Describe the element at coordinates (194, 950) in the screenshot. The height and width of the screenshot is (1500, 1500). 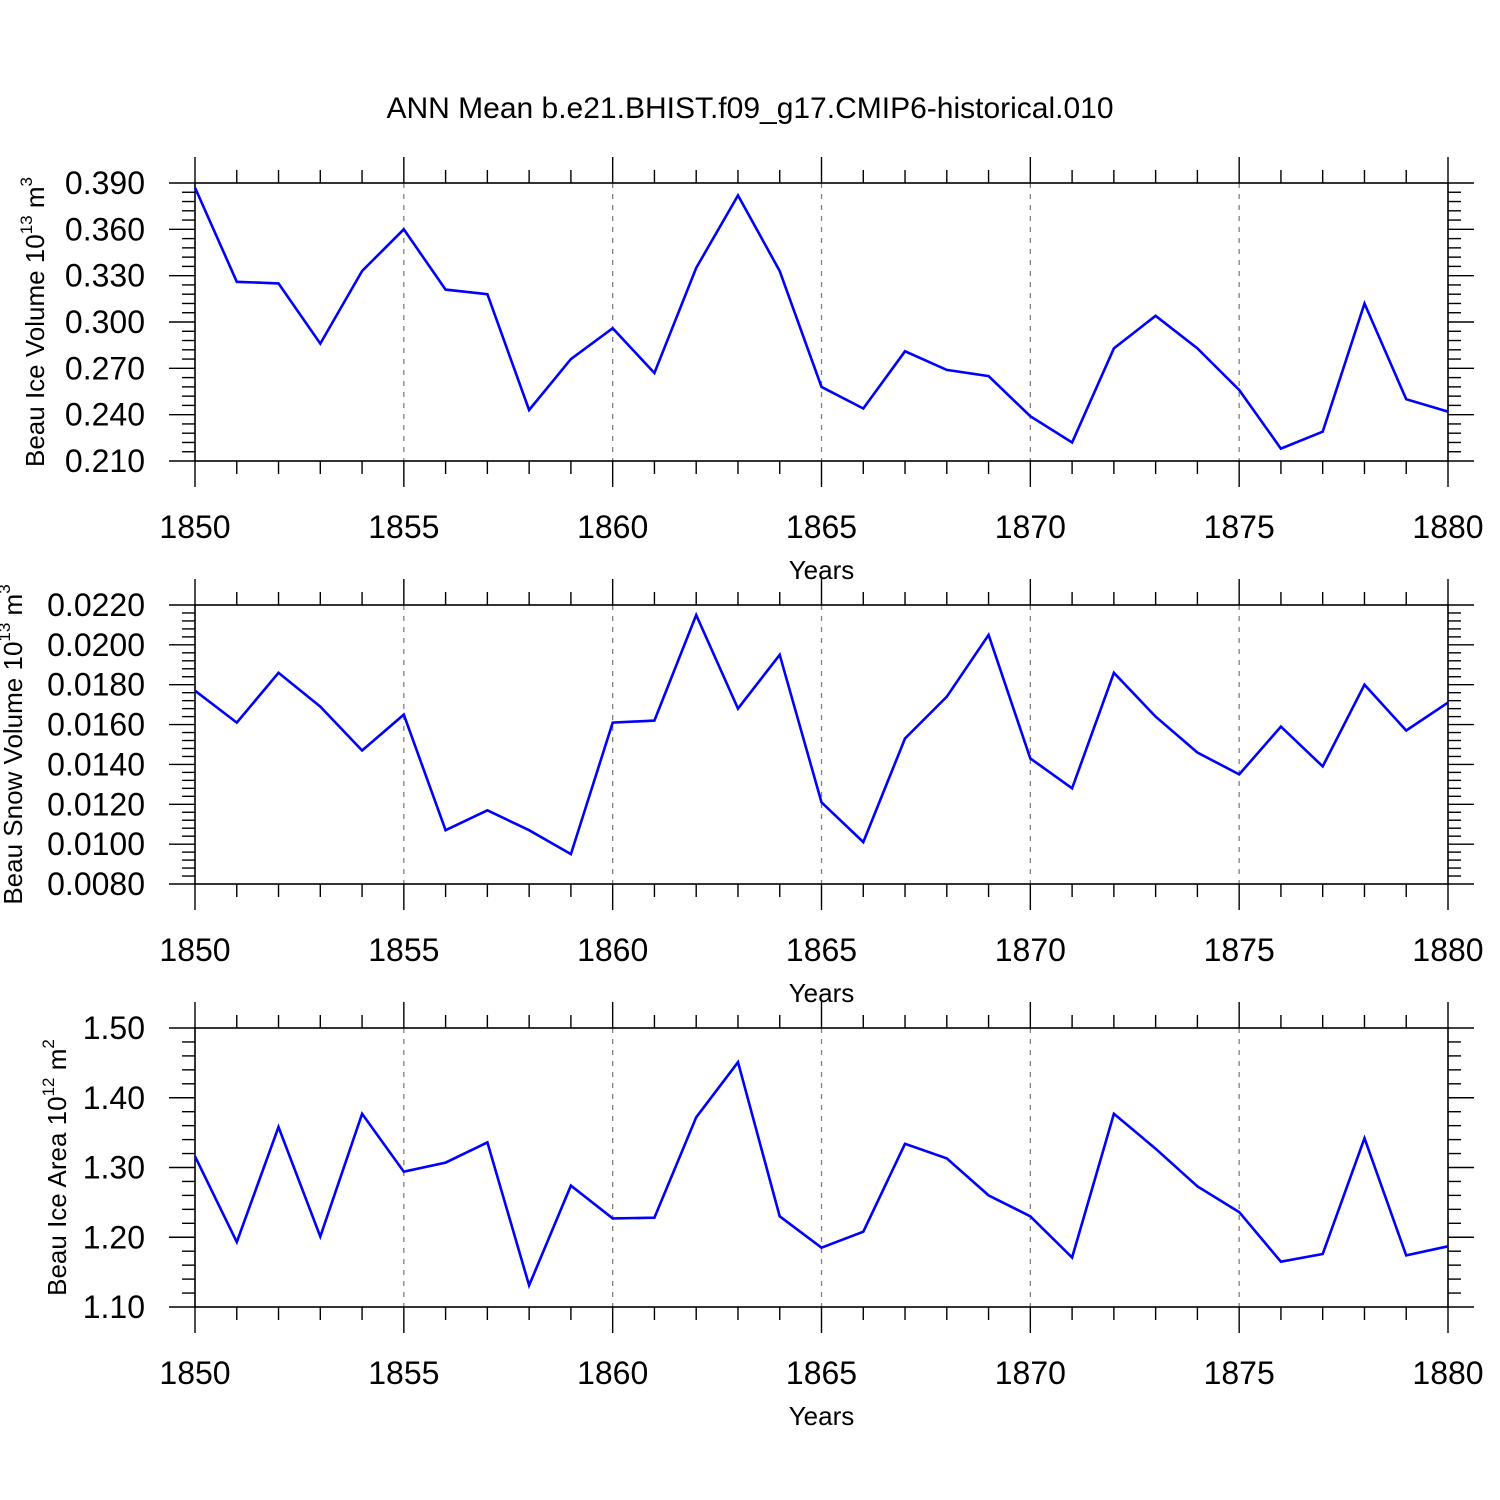
I see `snow-volume-x-tick-label: 1850` at that location.